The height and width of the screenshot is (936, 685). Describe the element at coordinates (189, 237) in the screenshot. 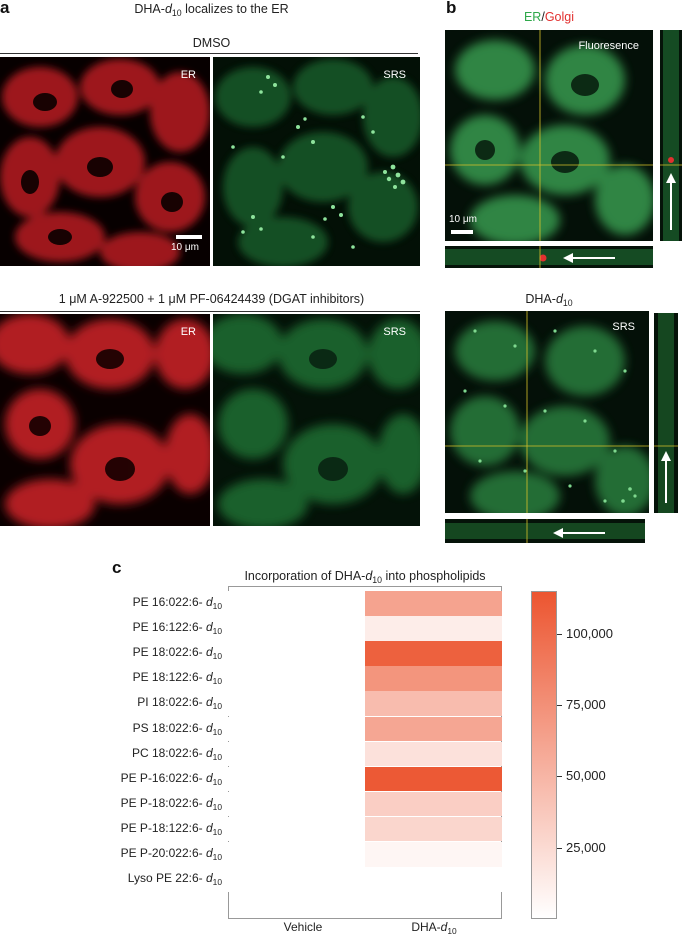

I see `scale-bar-a` at that location.